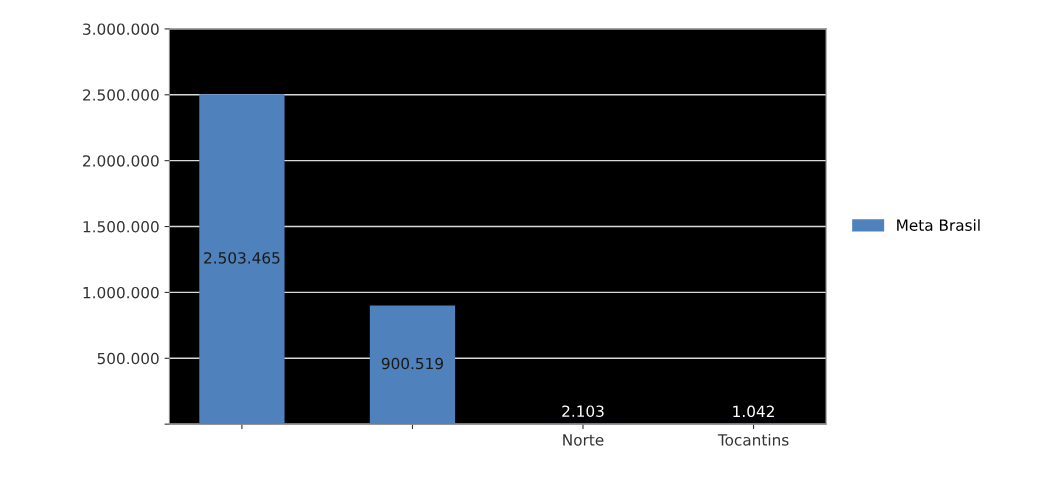  I want to click on data-label: 2.503.465, so click(242, 258).